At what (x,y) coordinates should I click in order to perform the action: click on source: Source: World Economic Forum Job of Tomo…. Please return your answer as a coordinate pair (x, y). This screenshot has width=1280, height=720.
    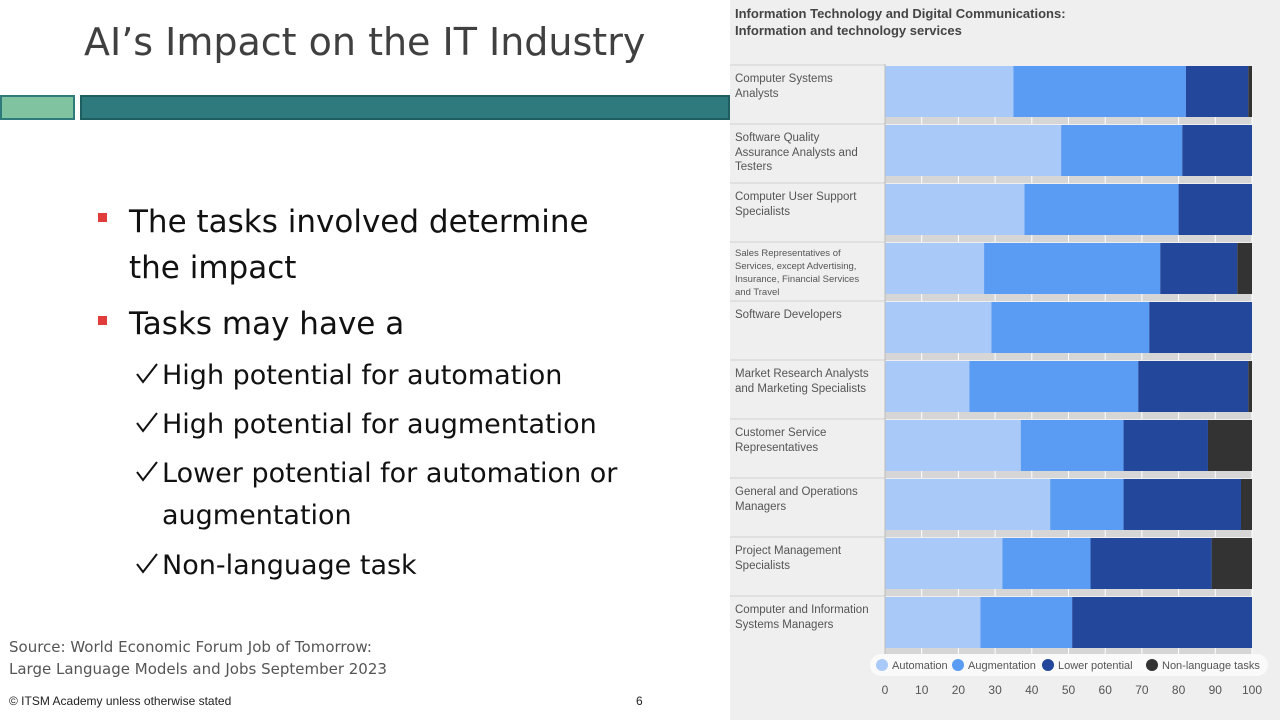
    Looking at the image, I should click on (190, 647).